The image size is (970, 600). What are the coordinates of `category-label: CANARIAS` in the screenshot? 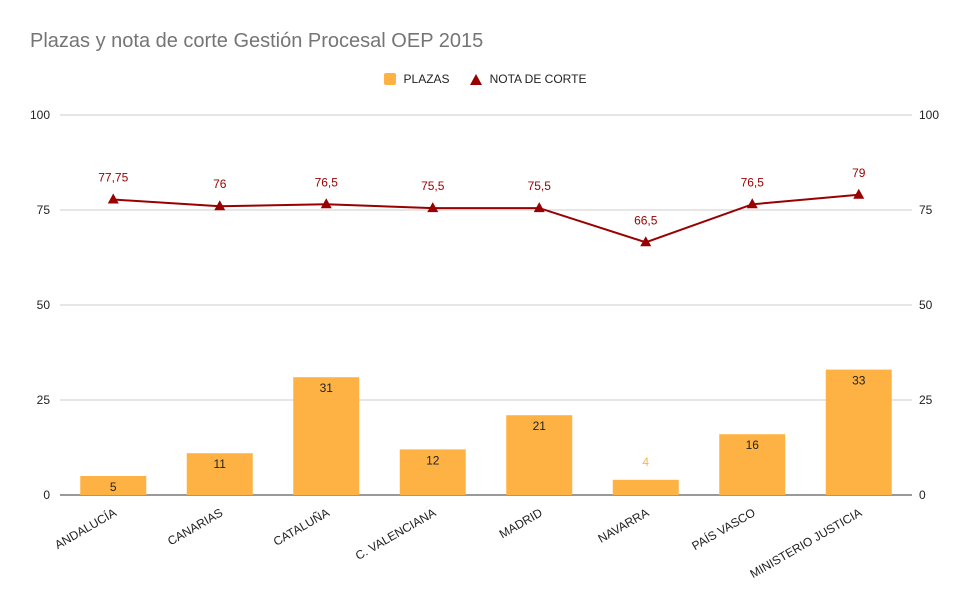 It's located at (195, 526).